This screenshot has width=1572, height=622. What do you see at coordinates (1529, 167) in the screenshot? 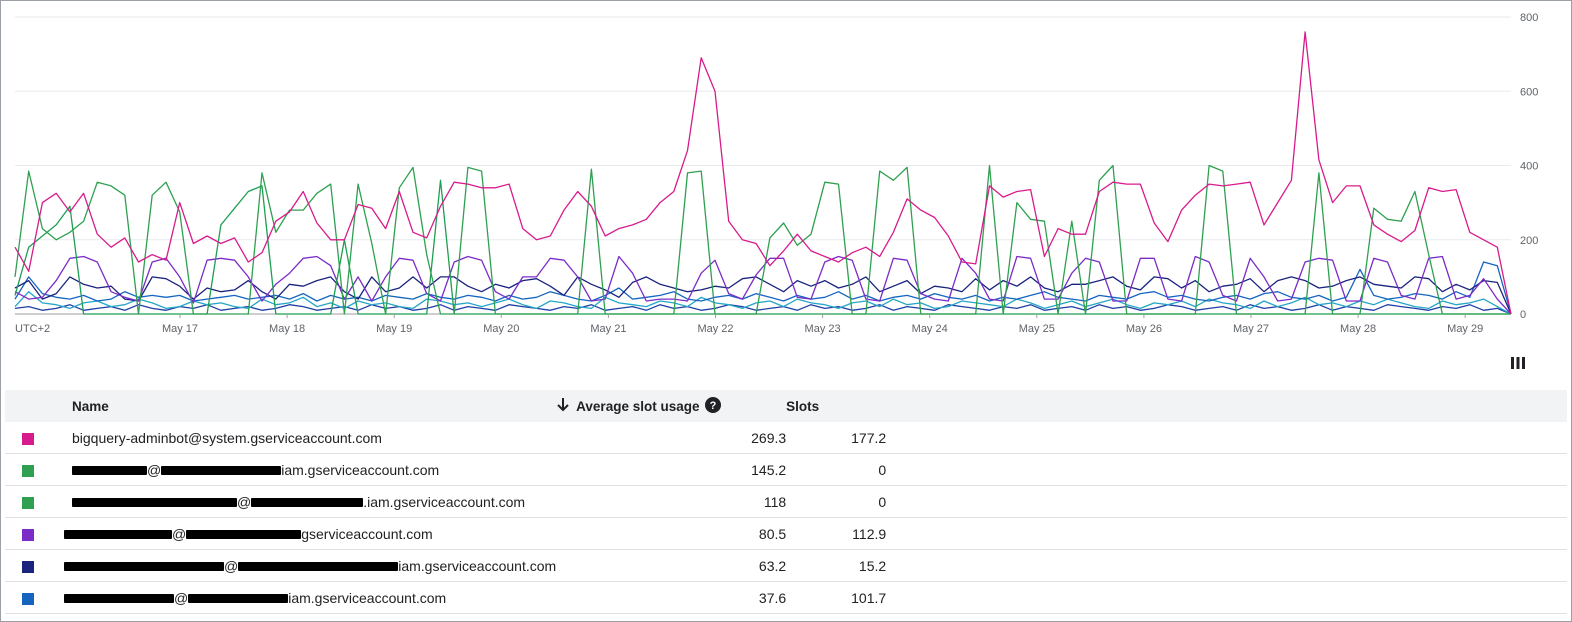
I see `y-tick-label: 400` at bounding box center [1529, 167].